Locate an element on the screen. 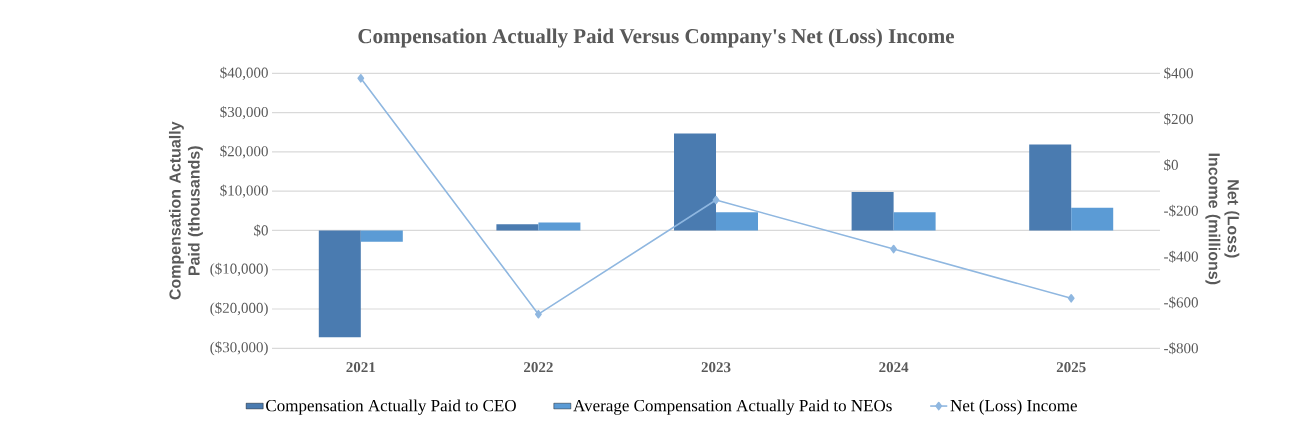 Image resolution: width=1292 pixels, height=428 pixels. x-tick-label: 2023 is located at coordinates (716, 367).